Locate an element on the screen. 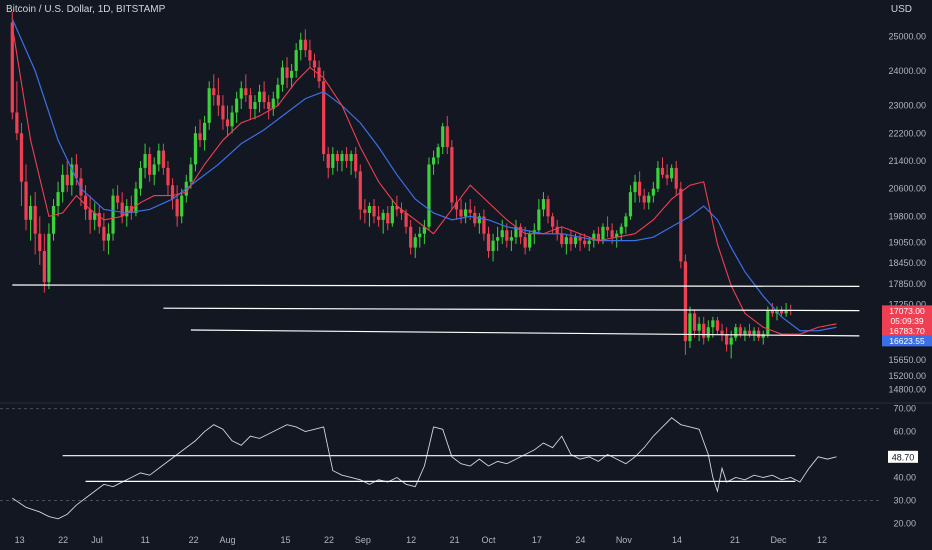 This screenshot has height=550, width=932. time-tick-label: Nov is located at coordinates (624, 540).